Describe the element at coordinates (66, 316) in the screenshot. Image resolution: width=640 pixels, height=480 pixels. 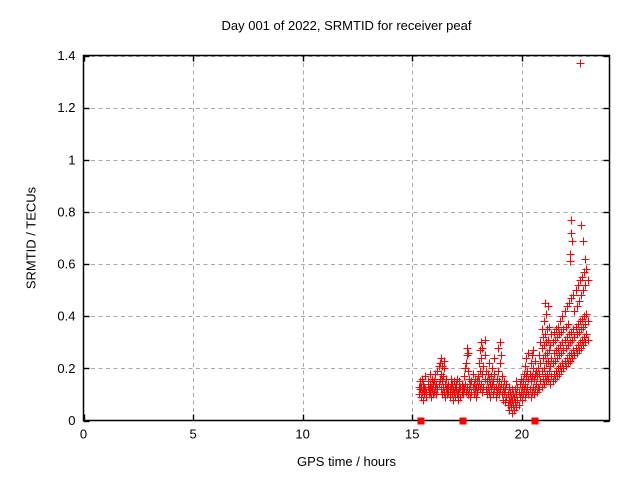
I see `y-tick-label: 0.4` at that location.